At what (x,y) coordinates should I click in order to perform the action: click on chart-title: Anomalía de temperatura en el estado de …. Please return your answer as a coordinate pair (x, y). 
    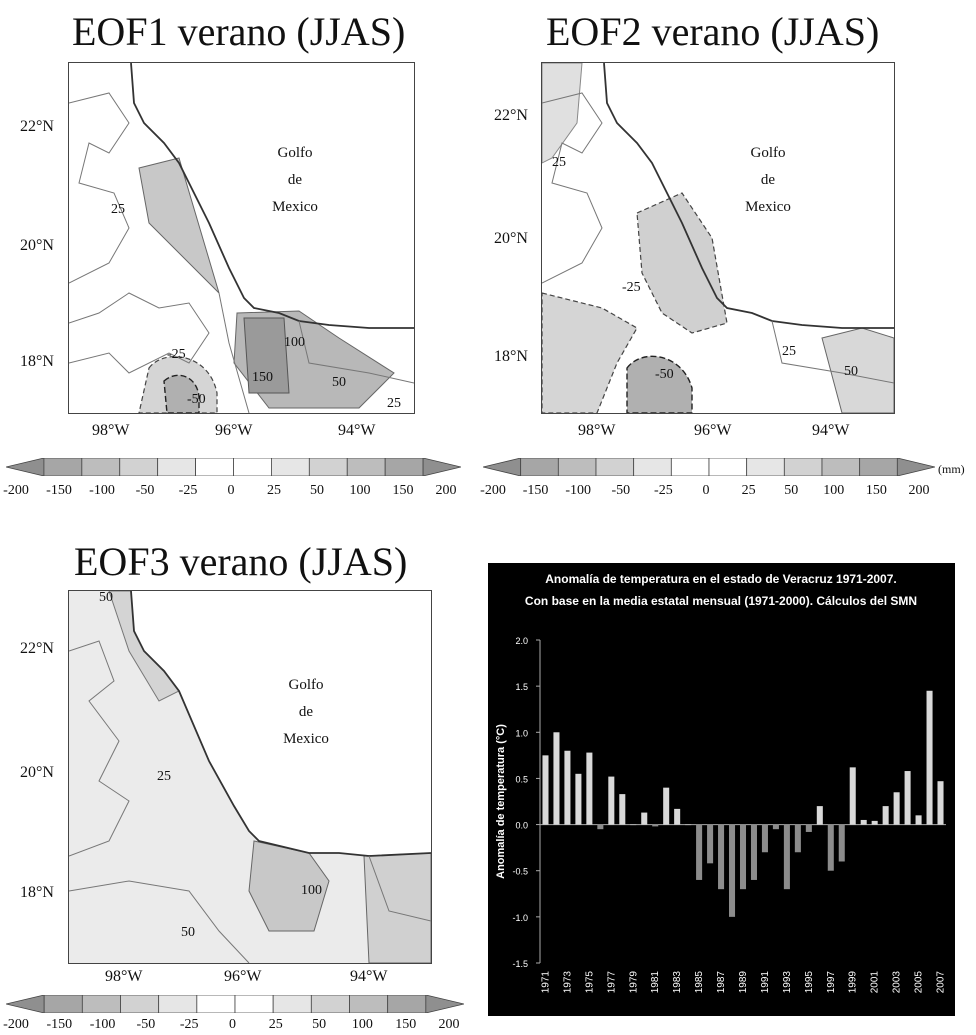
    Looking at the image, I should click on (721, 579).